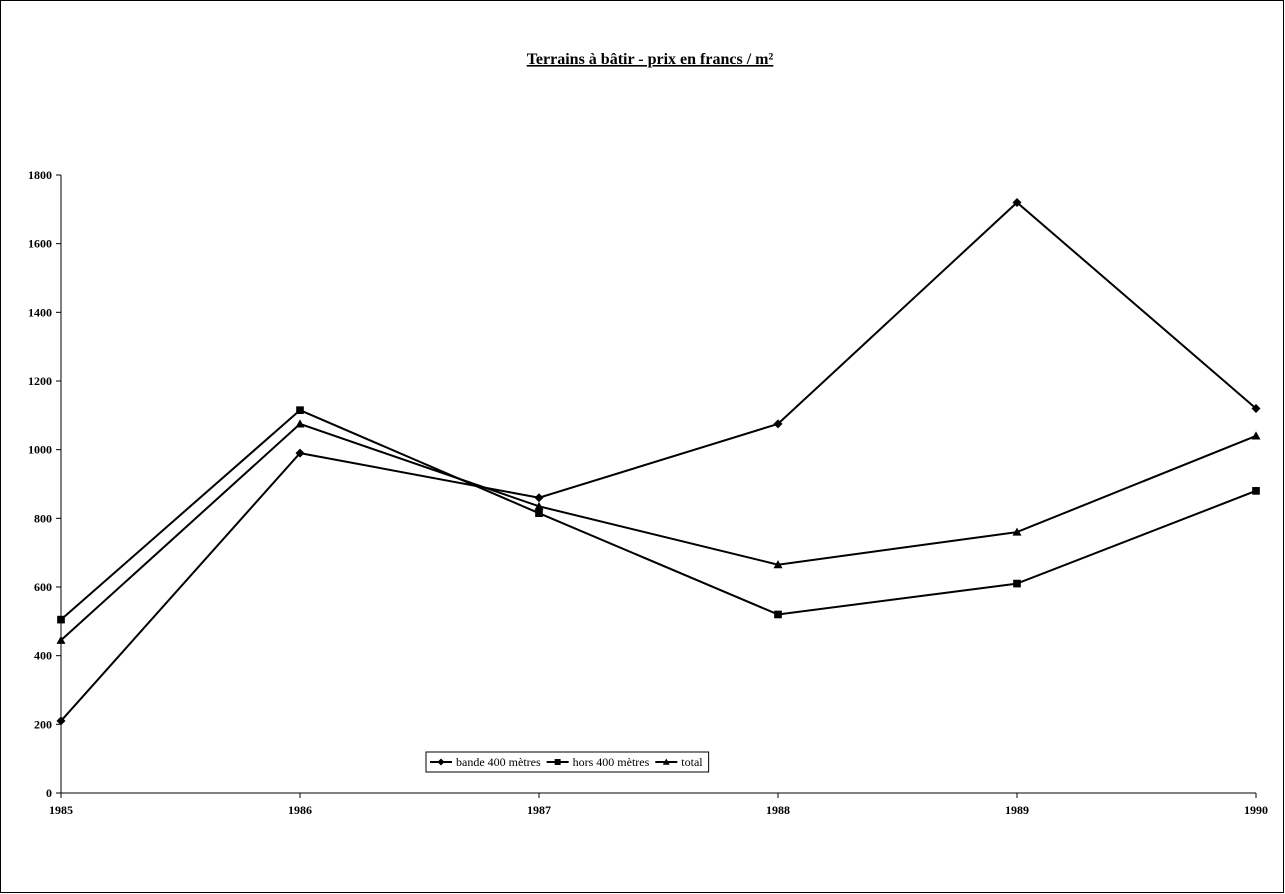  I want to click on chart-title: Terrains à bâtir - prix en francs / m², so click(650, 59).